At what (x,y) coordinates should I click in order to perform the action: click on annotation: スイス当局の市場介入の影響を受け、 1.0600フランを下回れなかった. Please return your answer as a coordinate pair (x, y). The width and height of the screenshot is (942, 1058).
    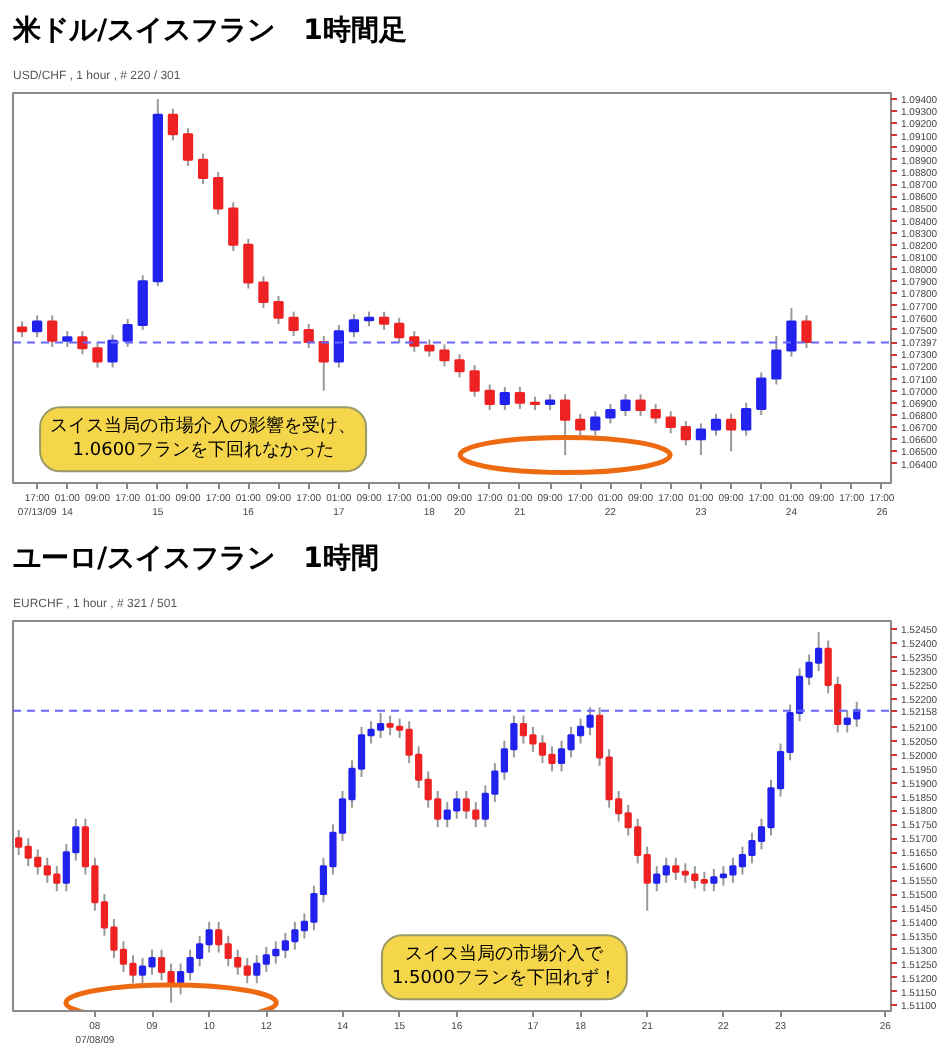
    Looking at the image, I should click on (203, 438).